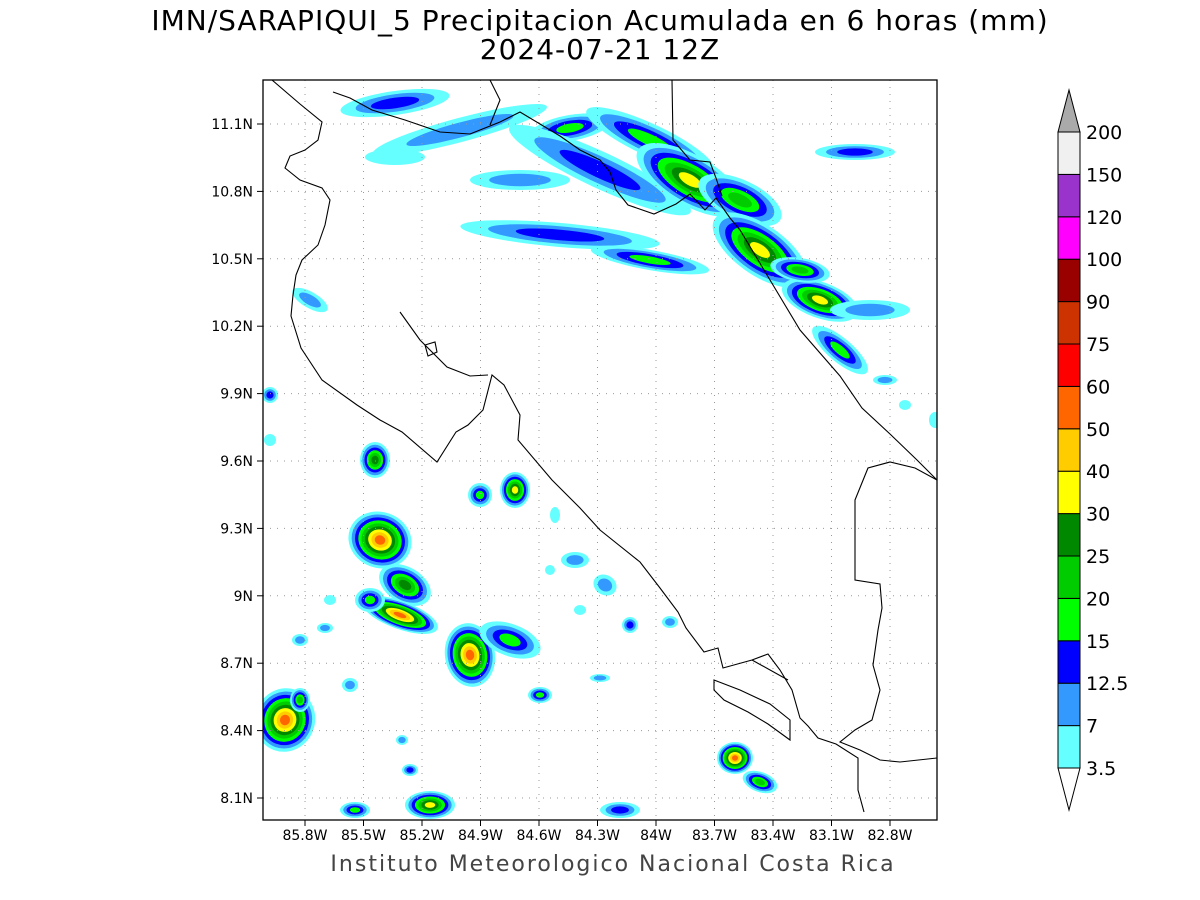 The width and height of the screenshot is (1200, 900). What do you see at coordinates (1101, 769) in the screenshot?
I see `colorbar-label: 3.5` at bounding box center [1101, 769].